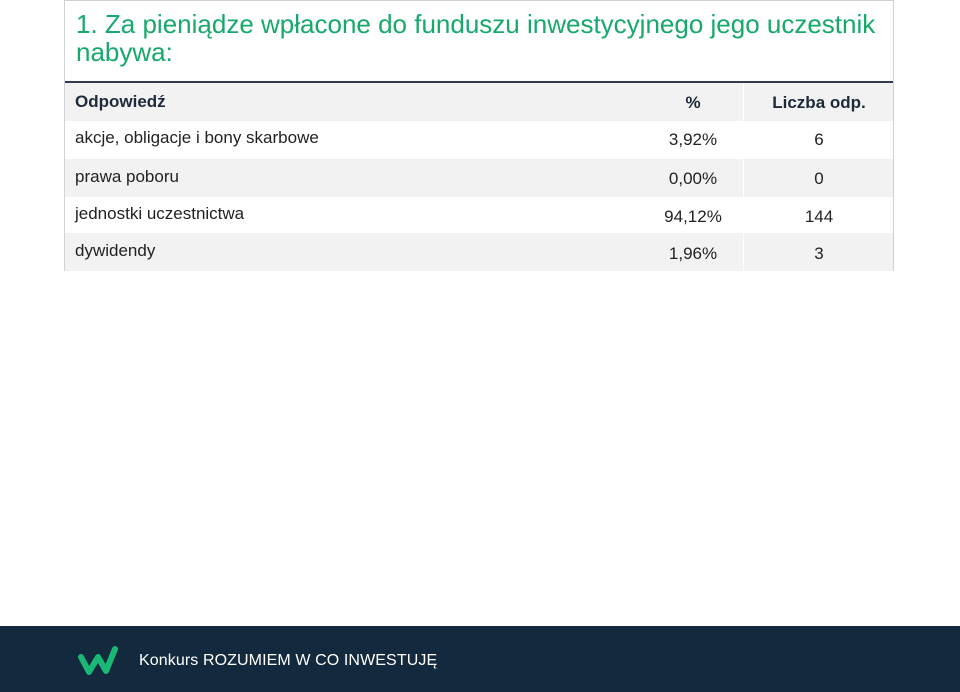 The height and width of the screenshot is (692, 960). I want to click on table-row: akcje, obligacje i bony skarbowe 3,92% 6, so click(479, 140).